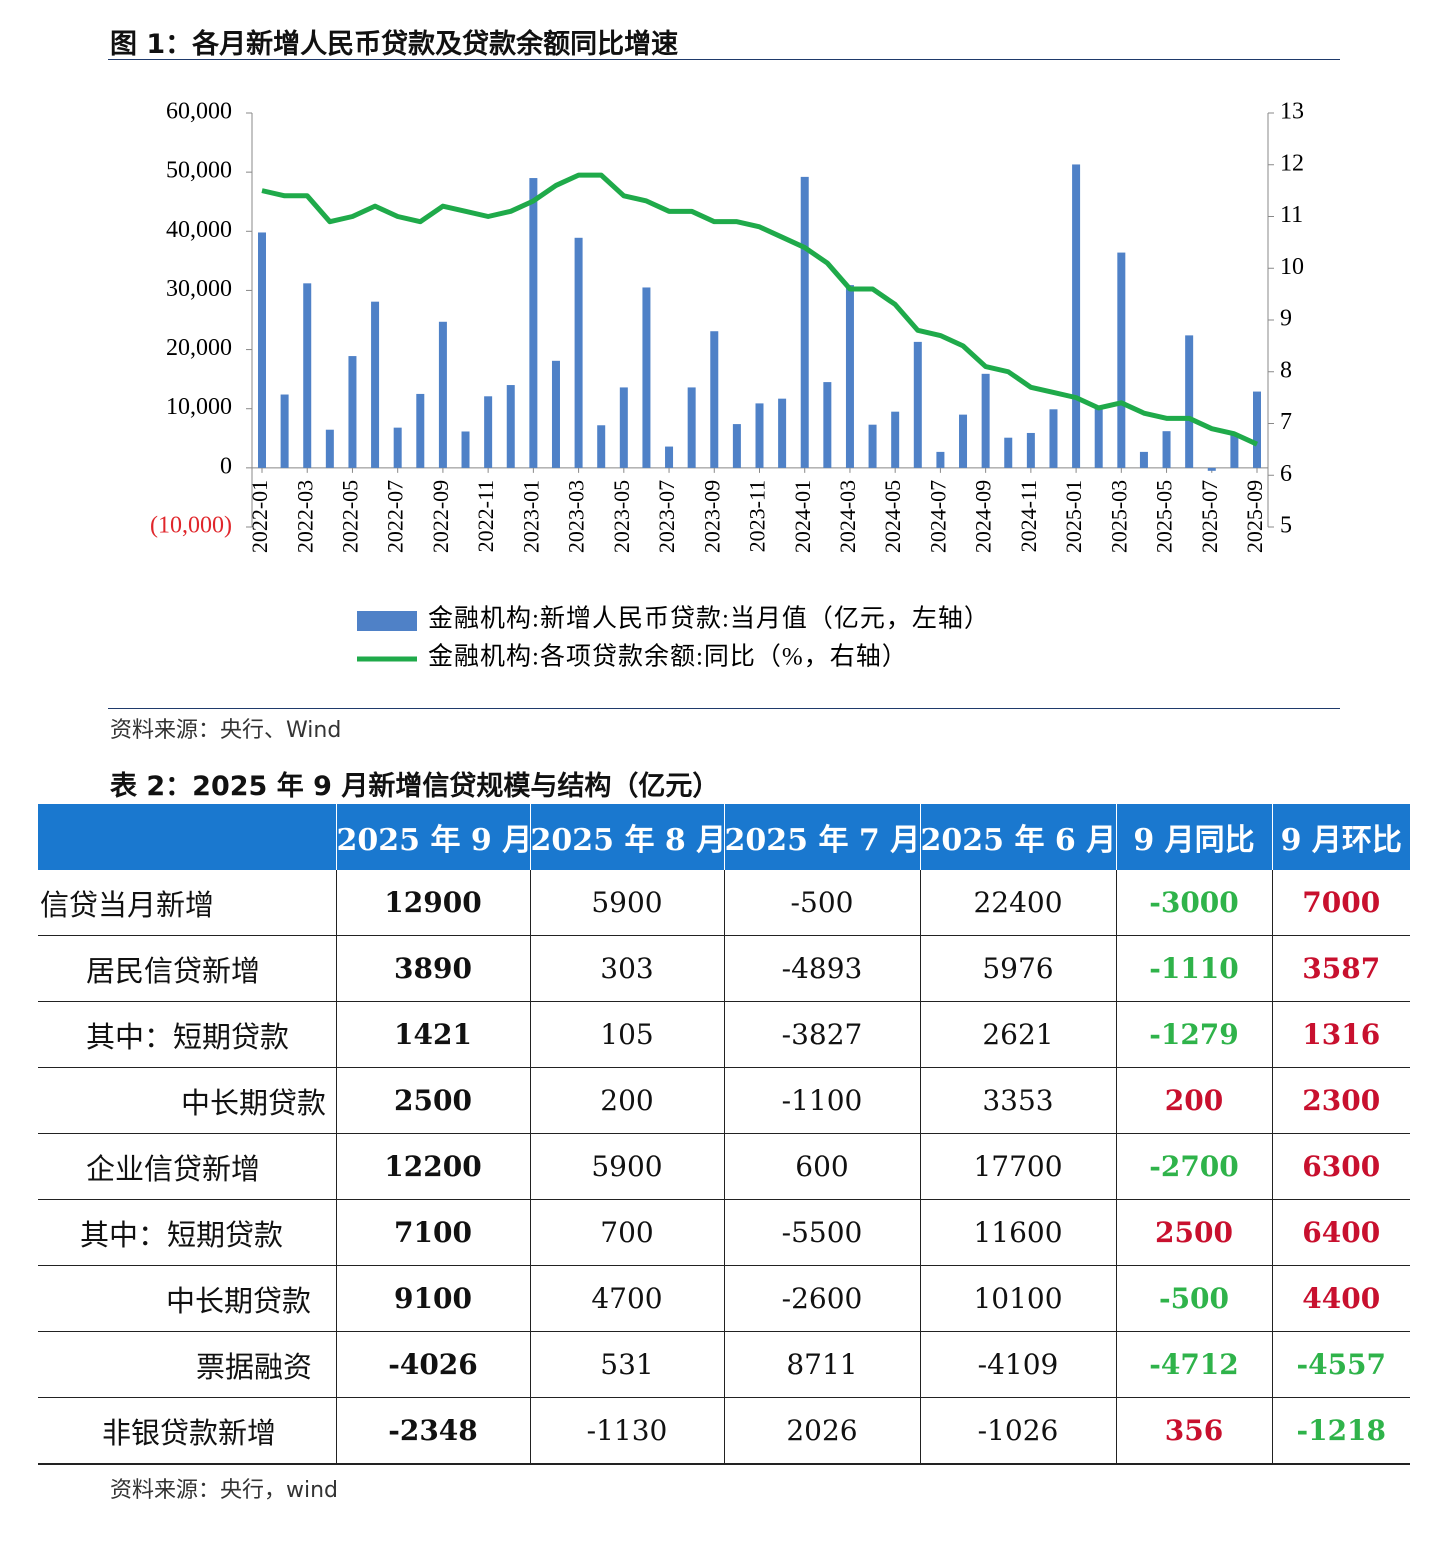 Image resolution: width=1438 pixels, height=1542 pixels. What do you see at coordinates (892, 516) in the screenshot?
I see `x-tick-label: 2024-05` at bounding box center [892, 516].